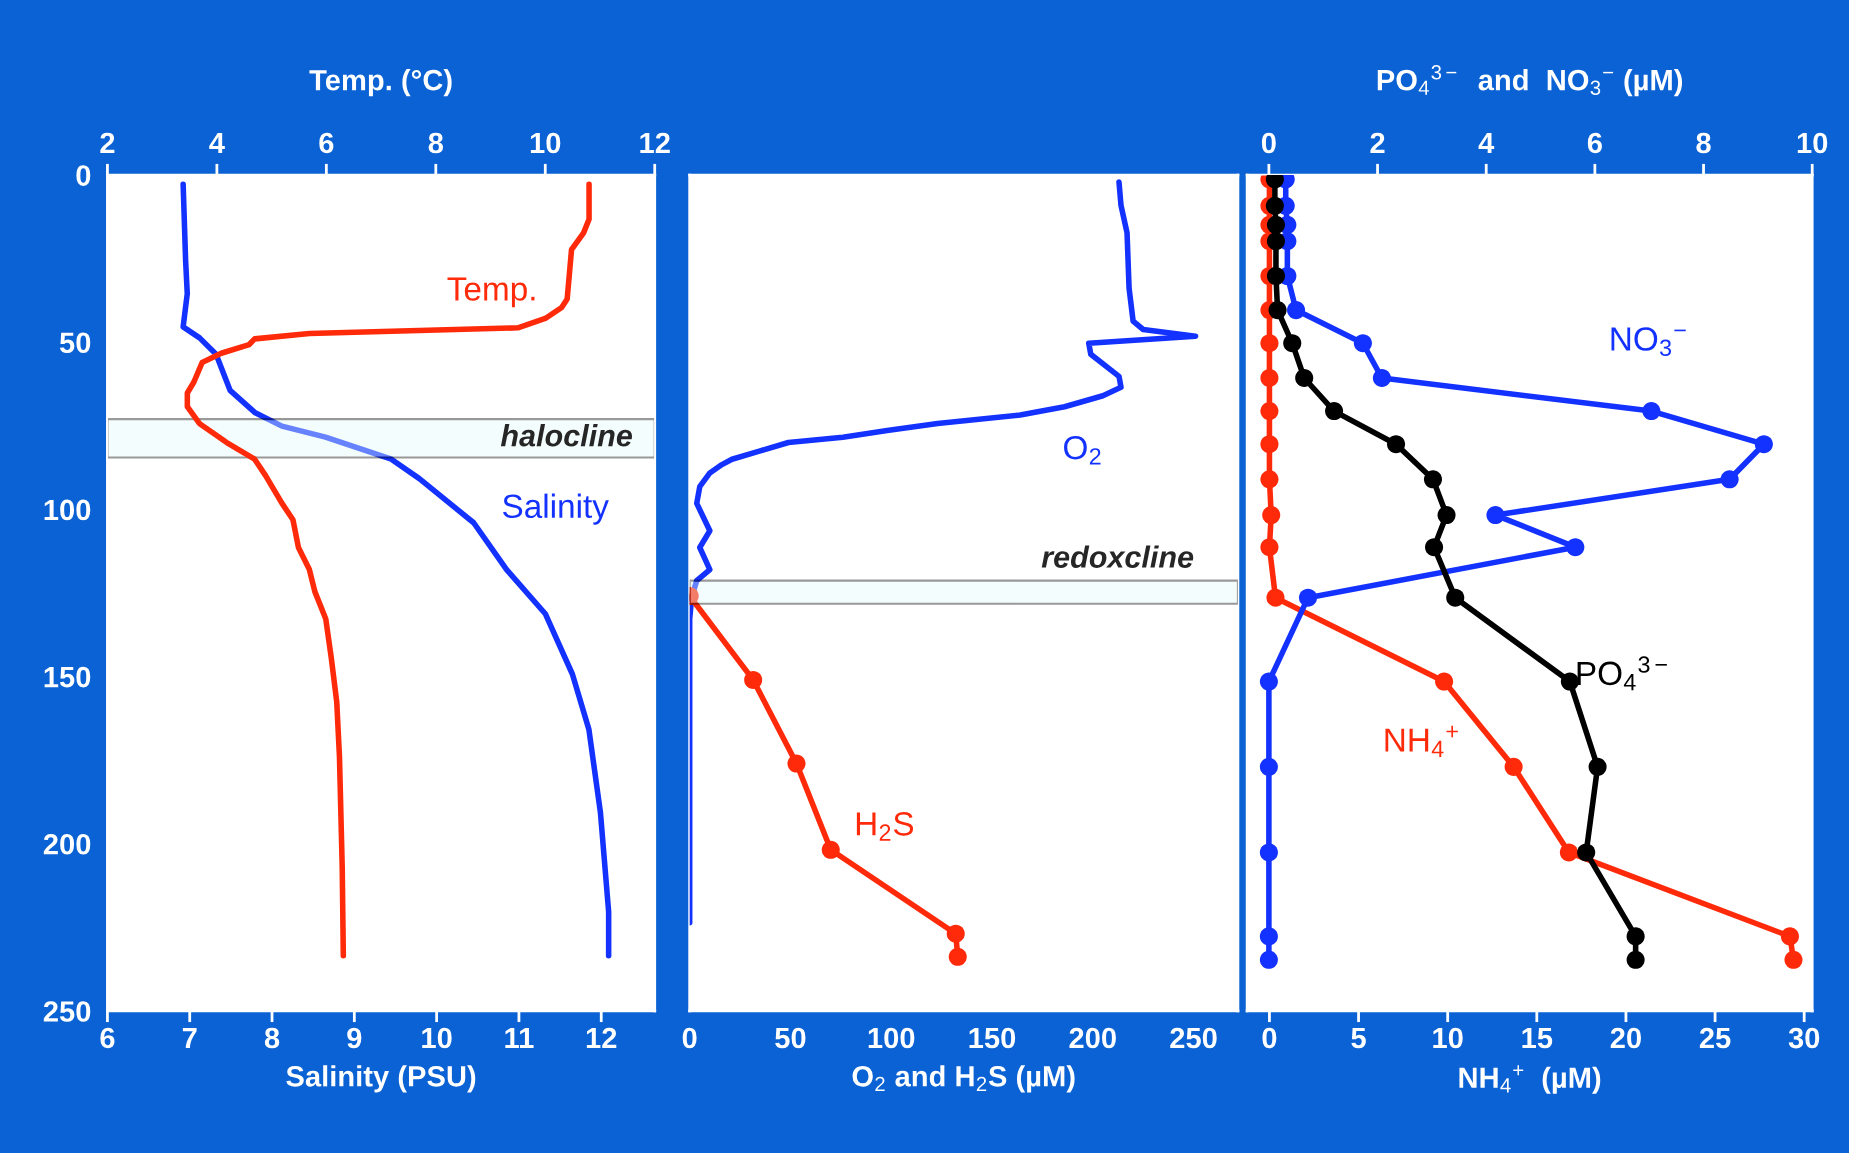 The image size is (1849, 1153). Describe the element at coordinates (1622, 673) in the screenshot. I see `series-label: PO$_{4}$$^{3−}$` at that location.